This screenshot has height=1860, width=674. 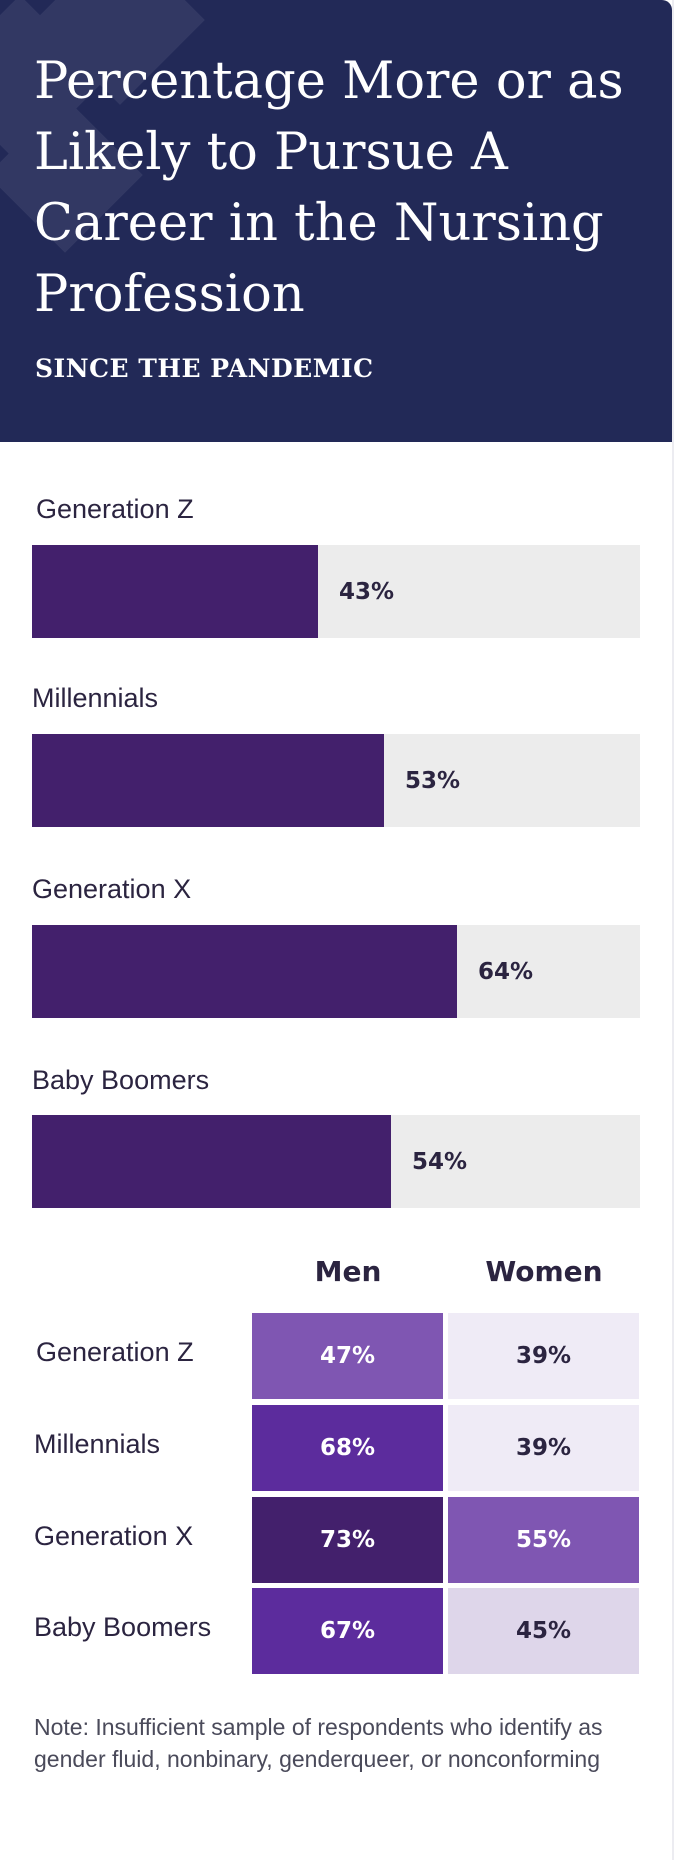 I want to click on heatmap-cell: 73%, so click(x=347, y=1540).